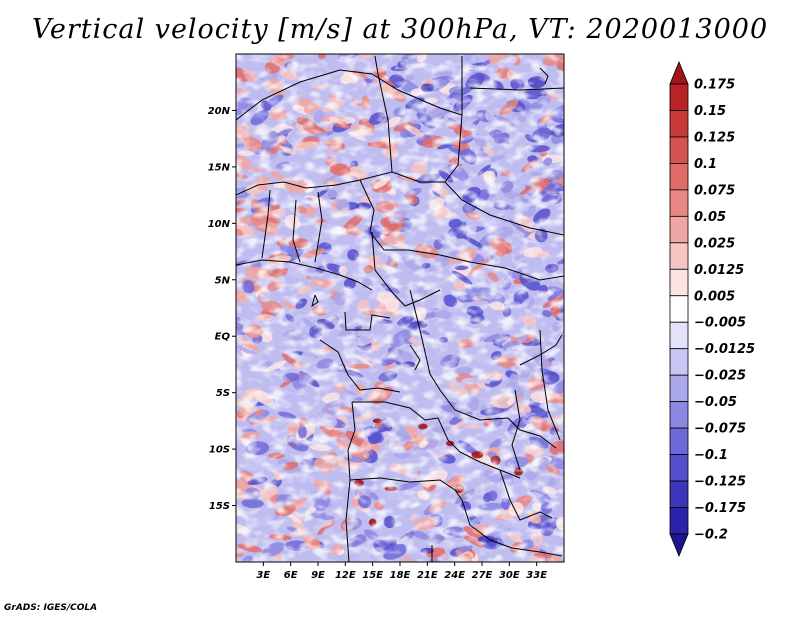 This screenshot has width=800, height=618. I want to click on colorbar-label: 0.025, so click(714, 243).